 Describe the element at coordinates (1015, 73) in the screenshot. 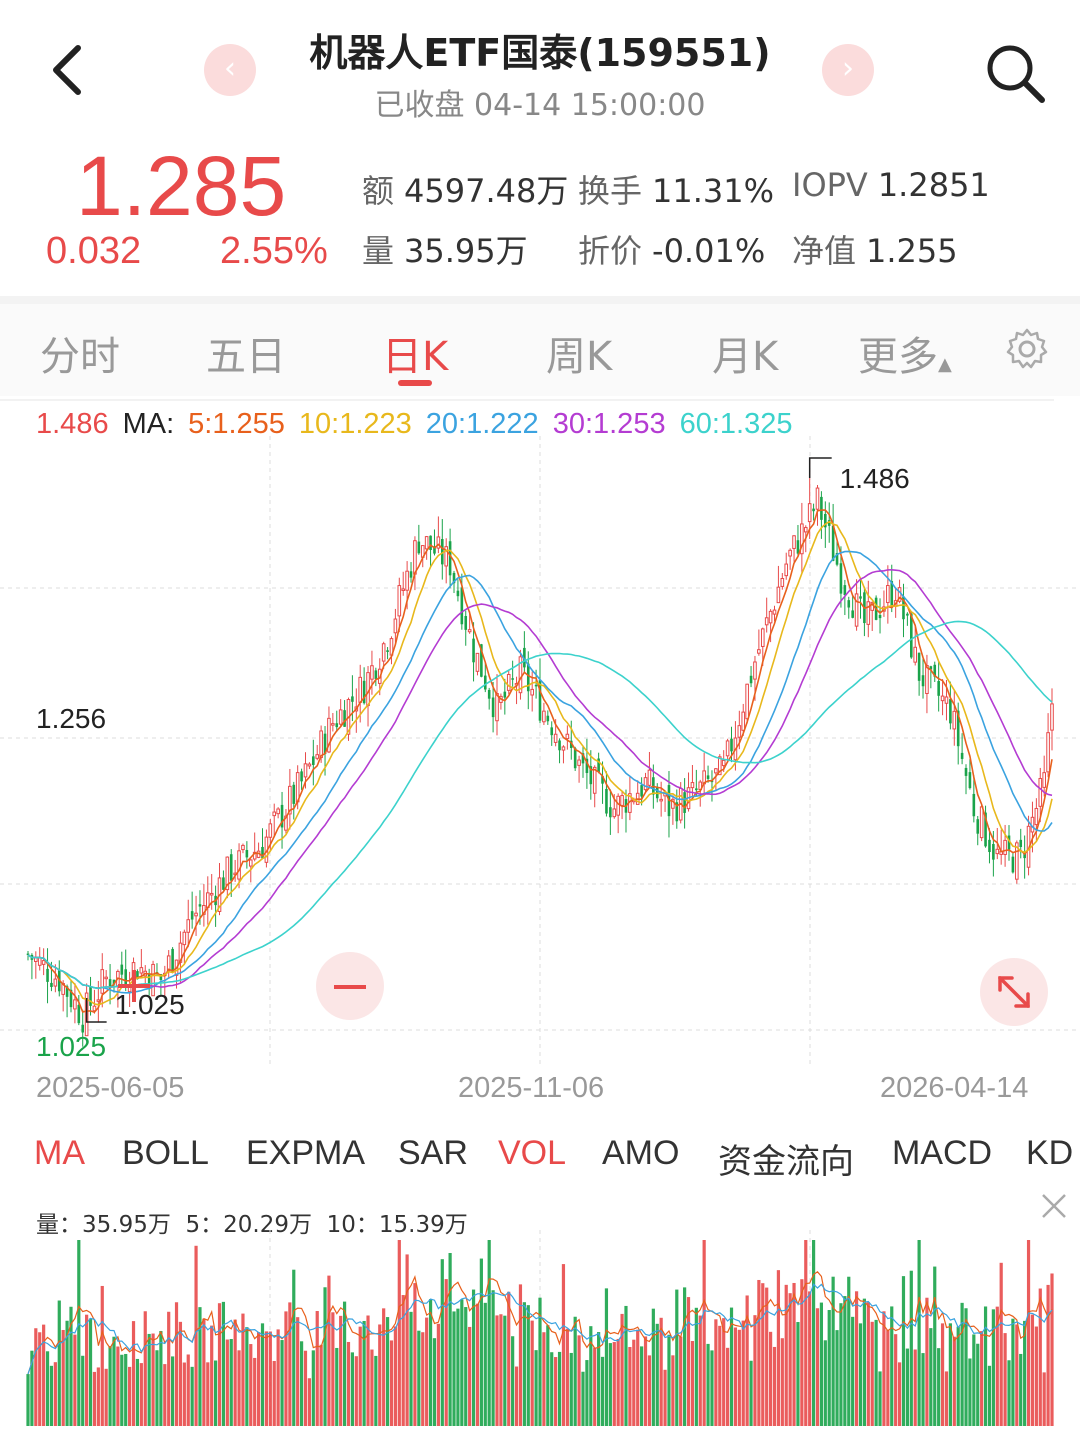

I see `search-icon` at that location.